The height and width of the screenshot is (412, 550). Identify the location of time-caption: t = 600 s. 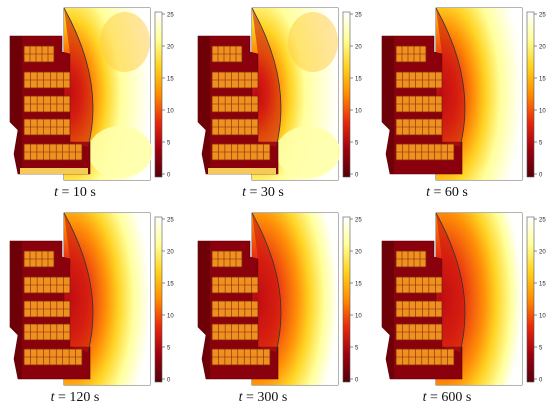
(447, 398).